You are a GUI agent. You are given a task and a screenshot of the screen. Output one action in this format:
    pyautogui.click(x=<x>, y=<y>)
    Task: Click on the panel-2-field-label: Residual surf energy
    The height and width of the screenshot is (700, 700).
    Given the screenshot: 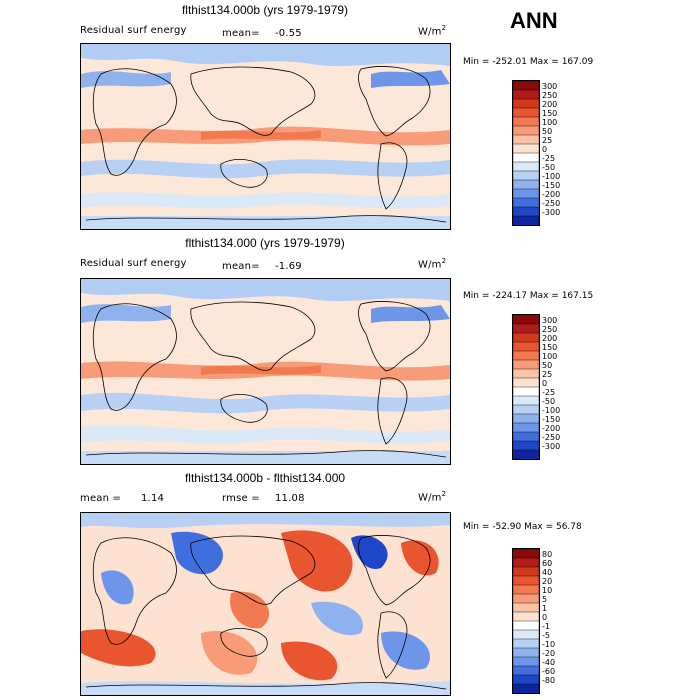 What is the action you would take?
    pyautogui.click(x=133, y=263)
    